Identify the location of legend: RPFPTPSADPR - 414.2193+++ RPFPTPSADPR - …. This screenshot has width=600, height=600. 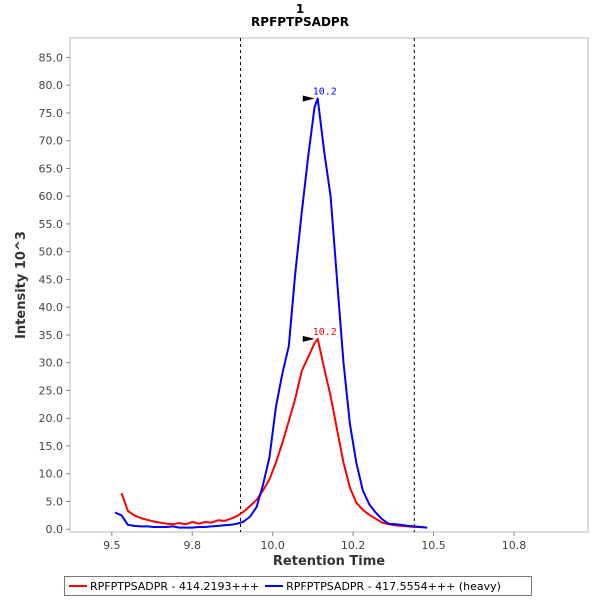
(298, 586).